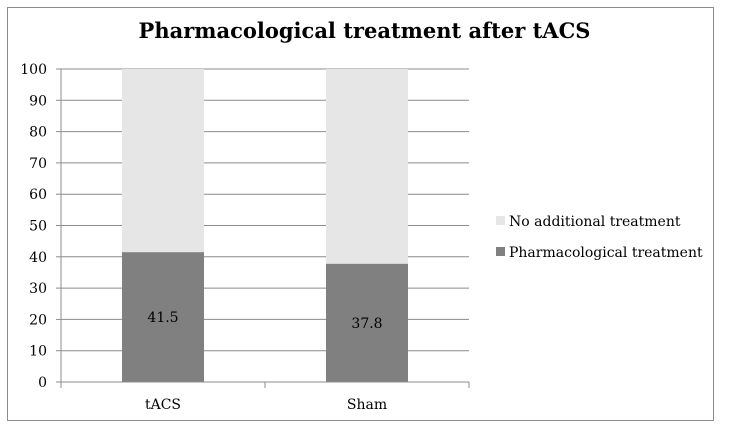  I want to click on y-tick-label: 70, so click(38, 164).